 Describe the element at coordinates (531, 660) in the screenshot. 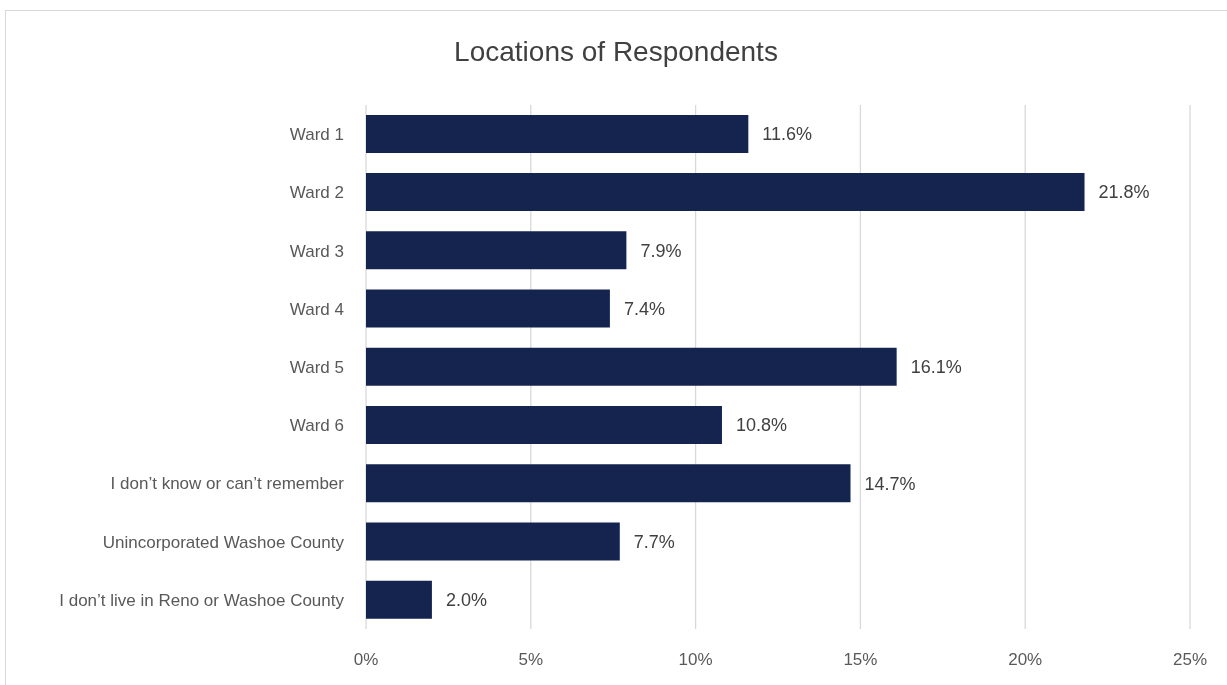

I see `x-tick-label: 5%` at that location.